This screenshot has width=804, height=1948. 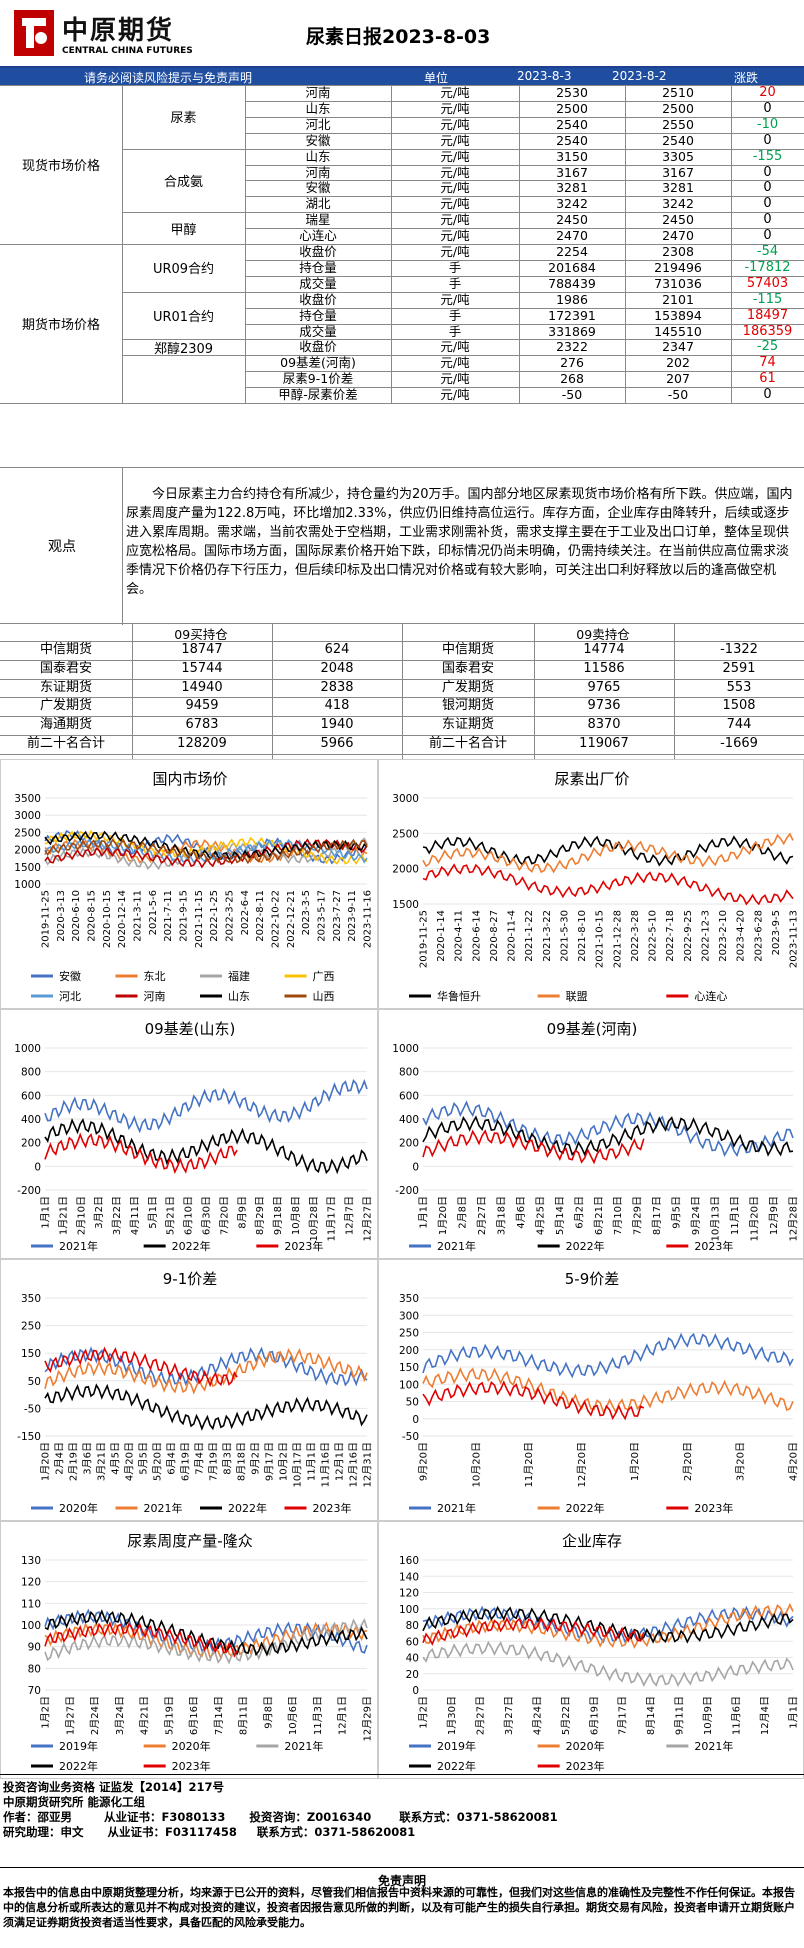 I want to click on legend-label: 2020年, so click(x=191, y=1746).